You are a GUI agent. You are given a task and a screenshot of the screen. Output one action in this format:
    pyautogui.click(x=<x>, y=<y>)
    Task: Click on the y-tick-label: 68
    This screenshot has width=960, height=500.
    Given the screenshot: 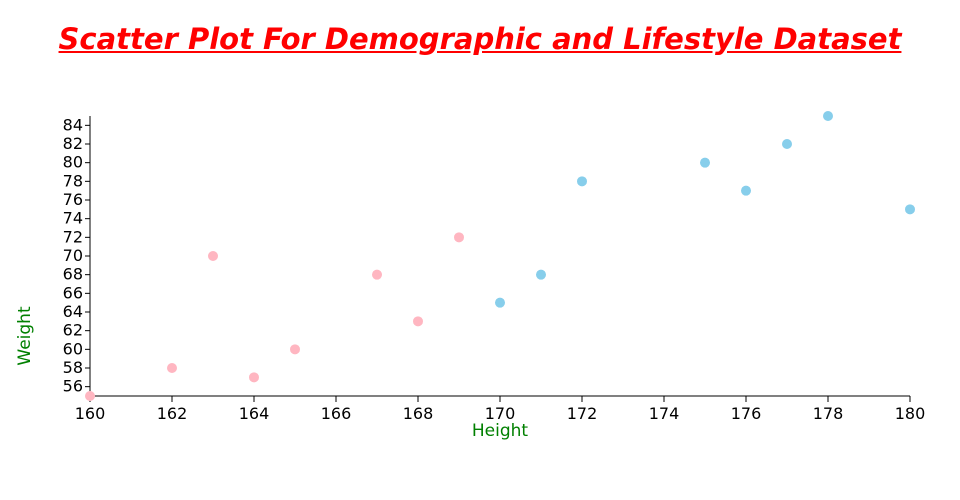 What is the action you would take?
    pyautogui.click(x=73, y=274)
    